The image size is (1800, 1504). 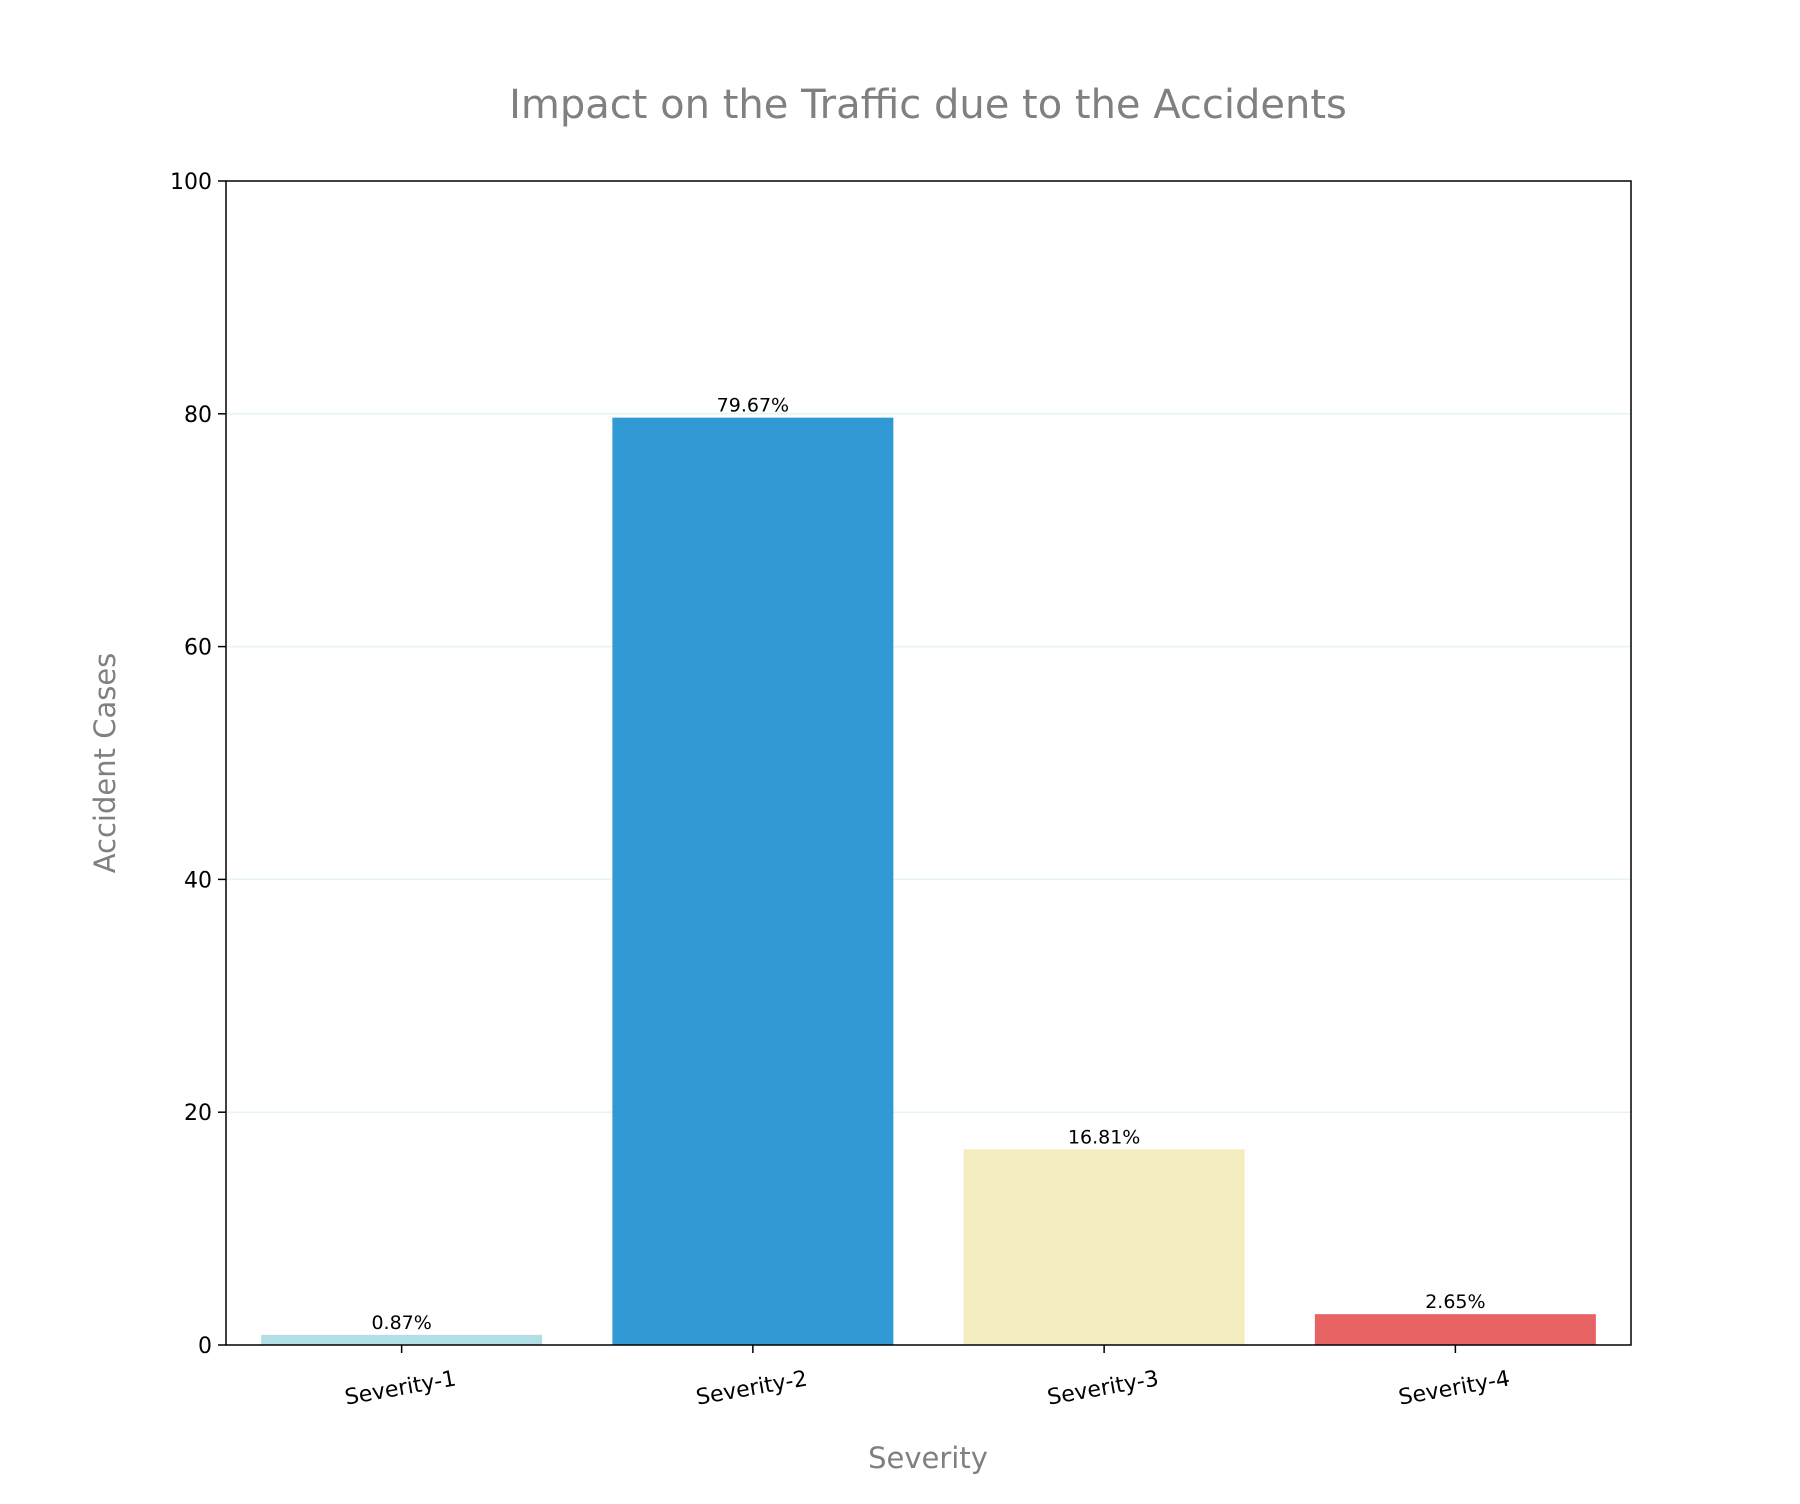 I want to click on bar-value-label: 79.67%, so click(x=753, y=406).